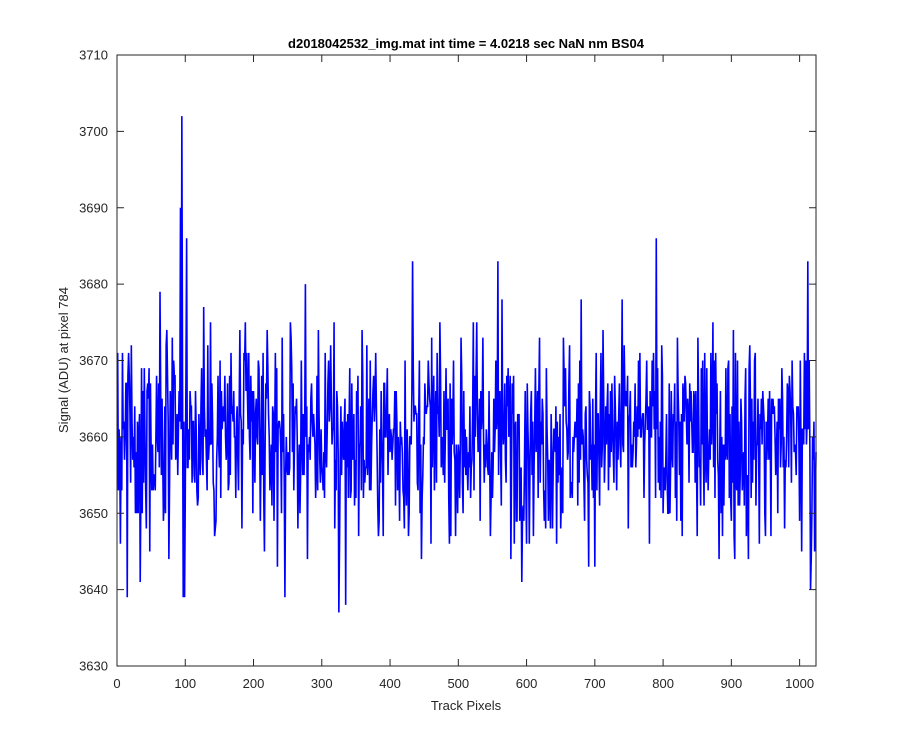 The width and height of the screenshot is (900, 750). Describe the element at coordinates (93, 55) in the screenshot. I see `y-tick-label-3710: 3710` at that location.